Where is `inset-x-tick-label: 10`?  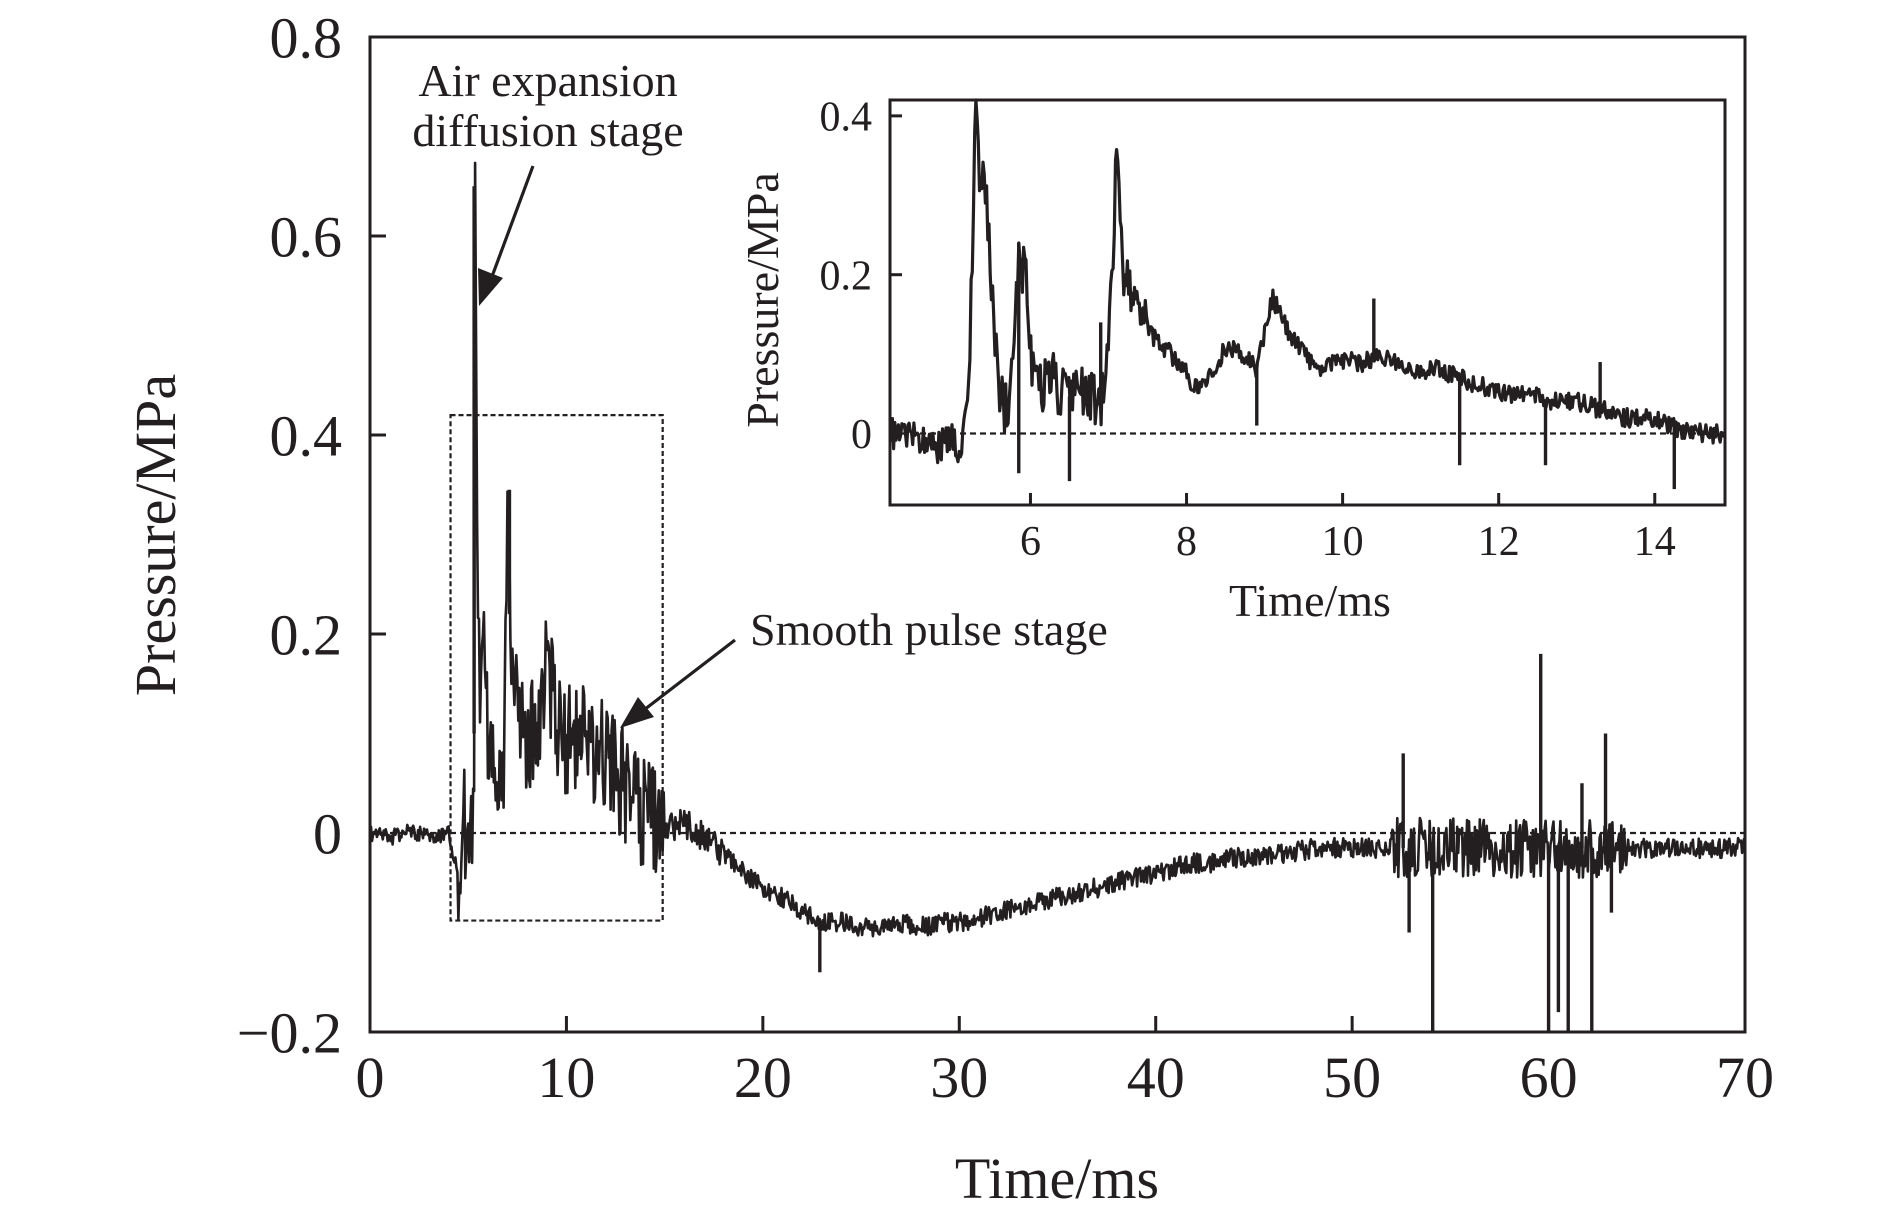
inset-x-tick-label: 10 is located at coordinates (1343, 542).